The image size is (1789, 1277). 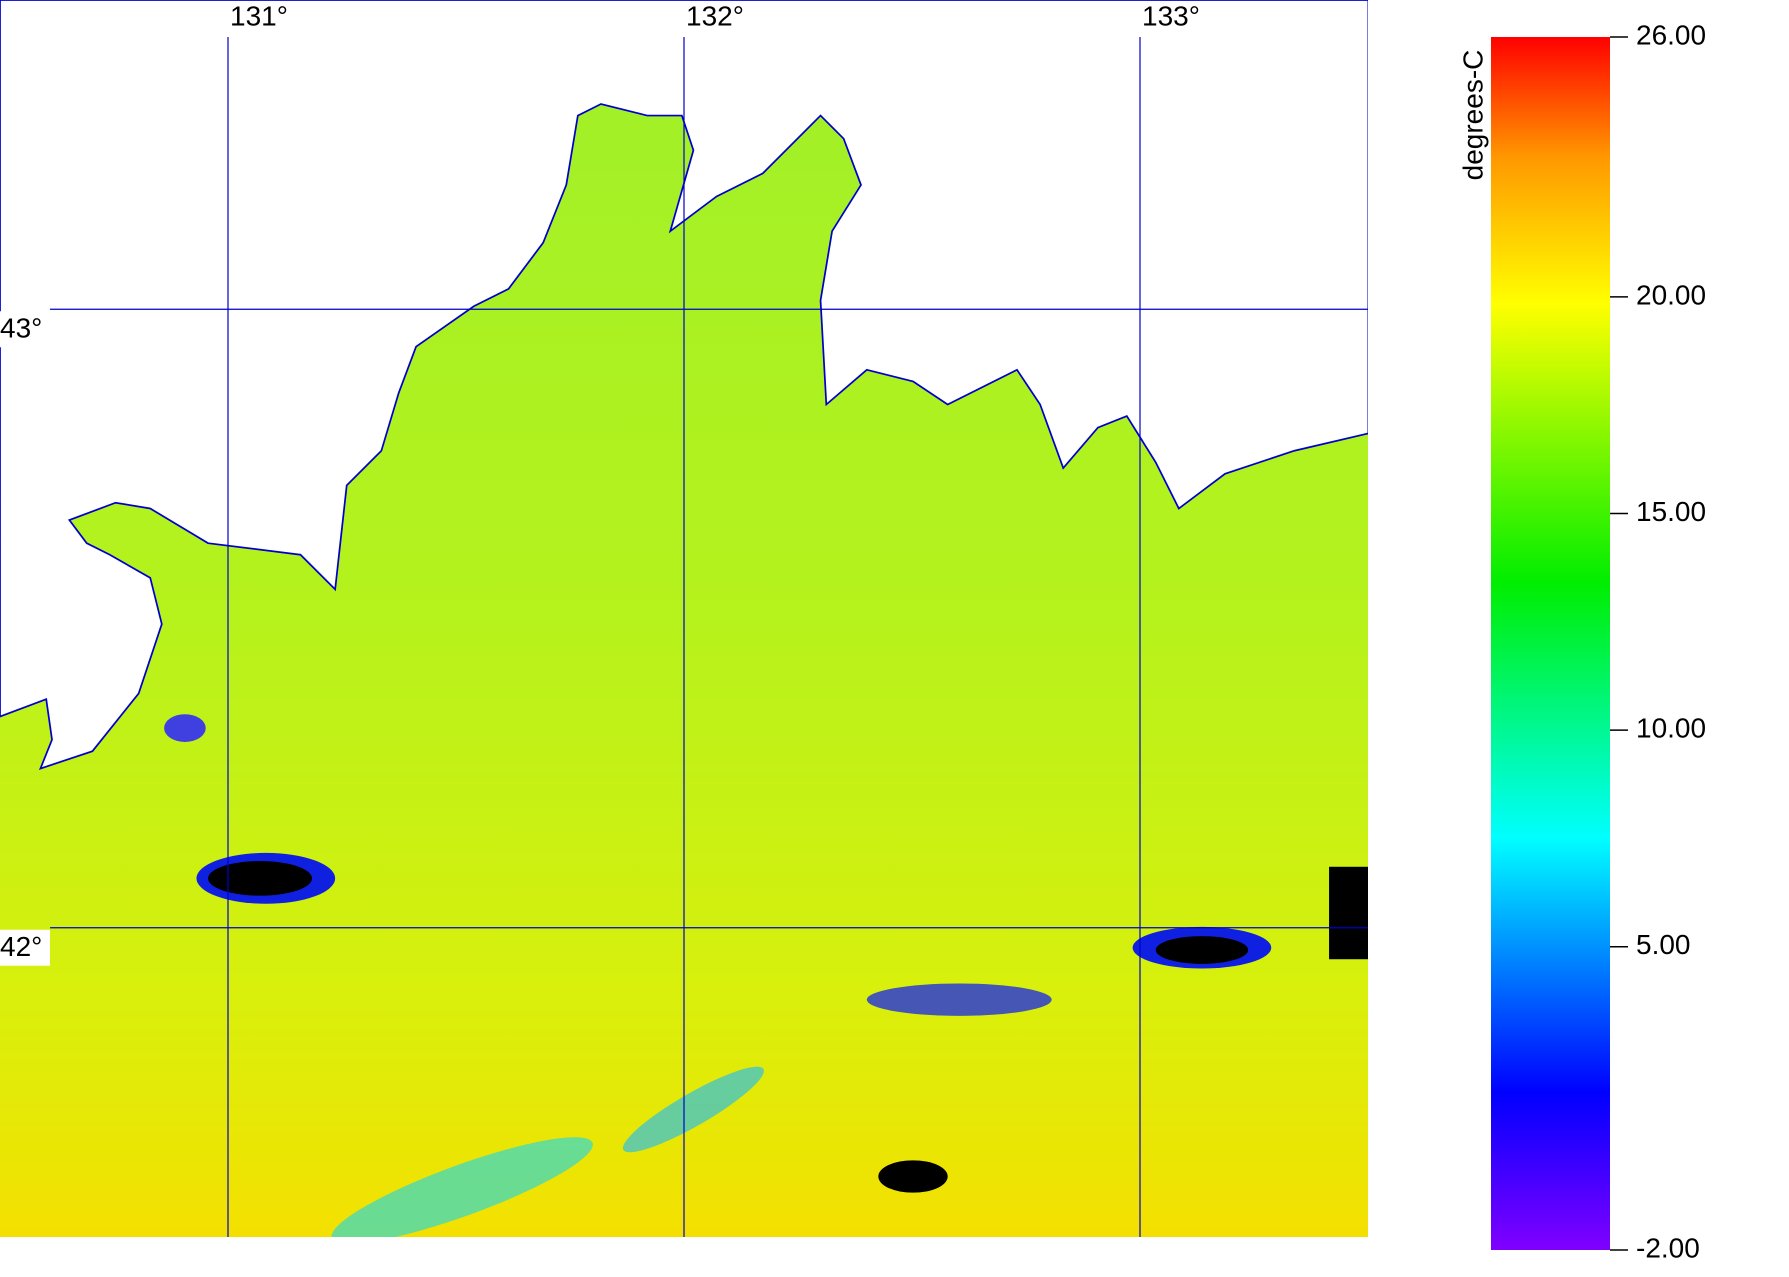 I want to click on lat-label: 42°, so click(x=21, y=946).